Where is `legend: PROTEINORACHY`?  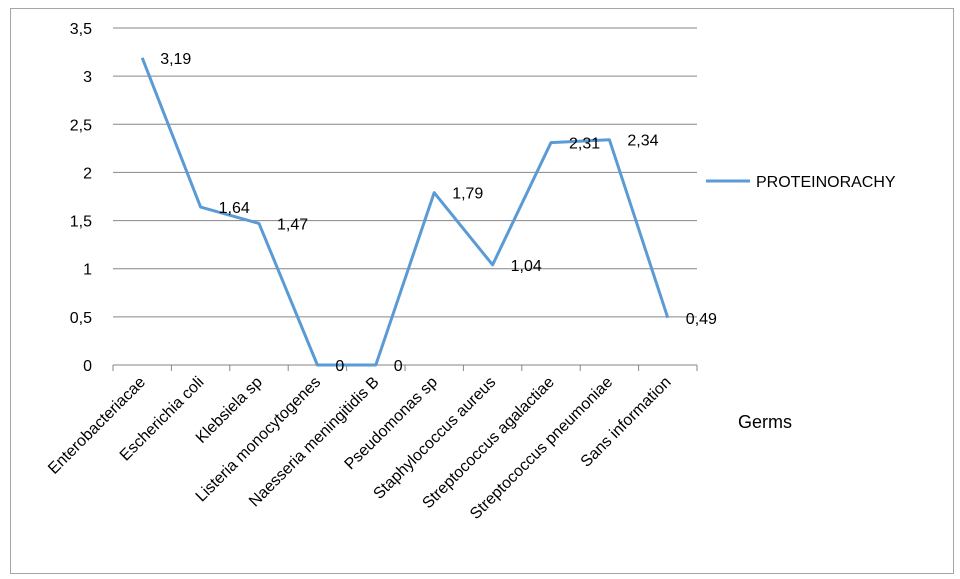 legend: PROTEINORACHY is located at coordinates (801, 182).